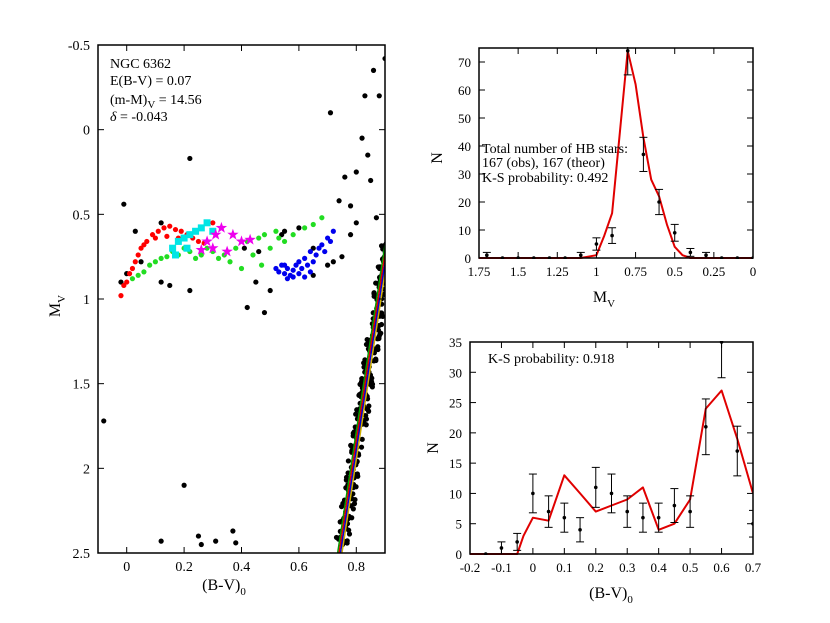  Describe the element at coordinates (635, 271) in the screenshot. I see `mvh-x-tick-label: 0.75` at that location.